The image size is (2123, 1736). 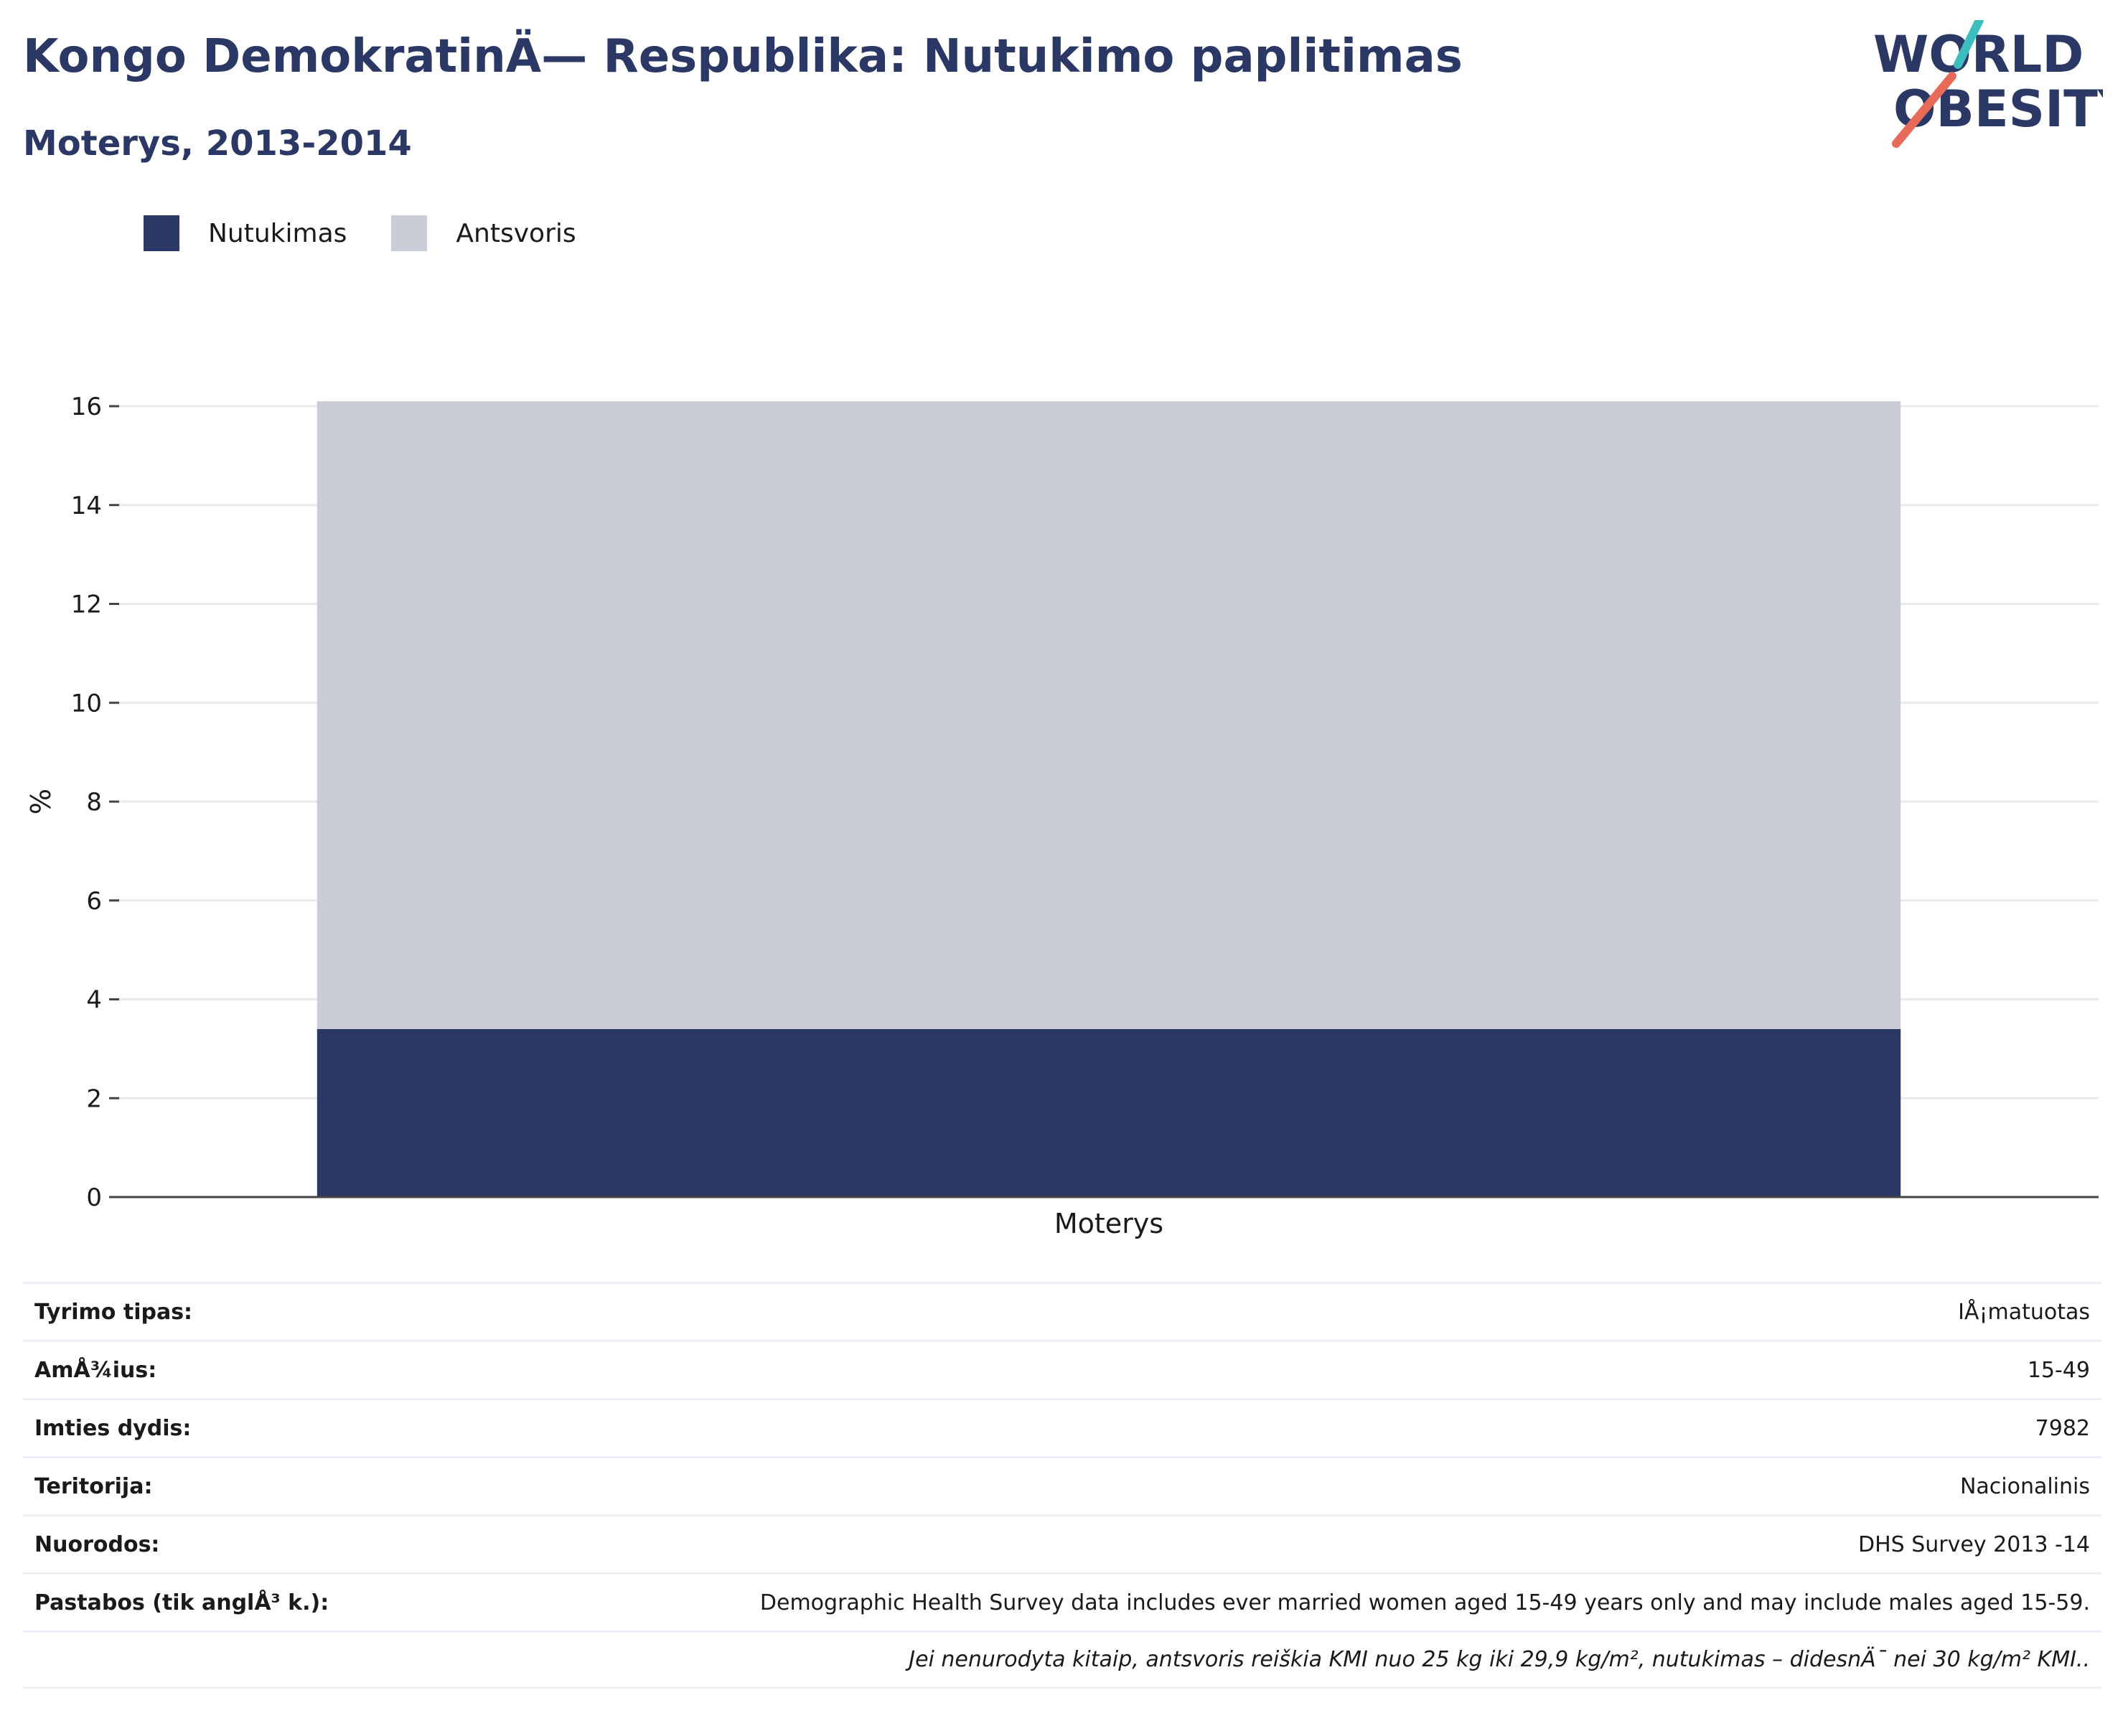 What do you see at coordinates (93, 1486) in the screenshot?
I see `info-label: Teritorija:` at bounding box center [93, 1486].